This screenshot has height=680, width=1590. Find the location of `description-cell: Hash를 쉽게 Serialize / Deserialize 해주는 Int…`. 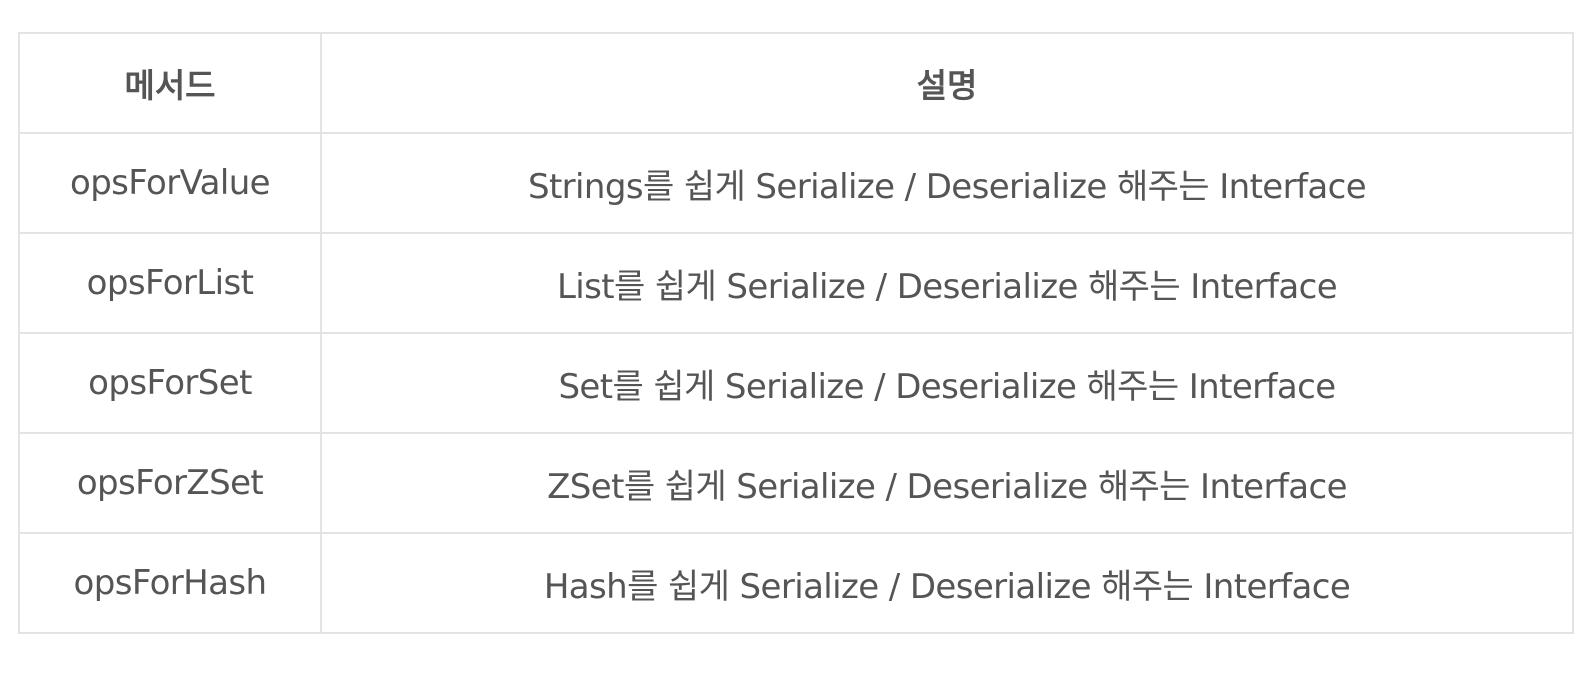

description-cell: Hash를 쉽게 Serialize / Deserialize 해주는 Int… is located at coordinates (947, 583).